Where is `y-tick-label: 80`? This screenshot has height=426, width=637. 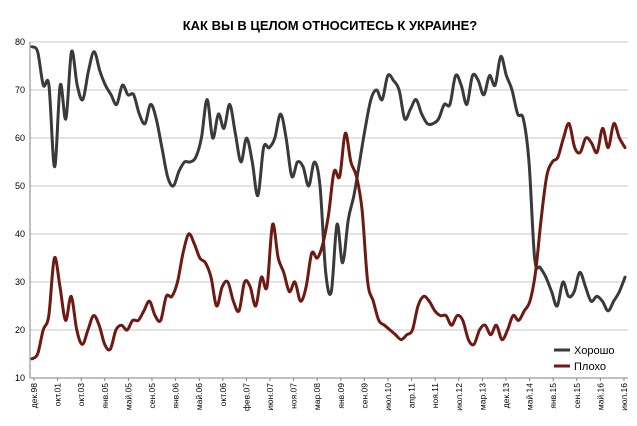
y-tick-label: 80 is located at coordinates (20, 42).